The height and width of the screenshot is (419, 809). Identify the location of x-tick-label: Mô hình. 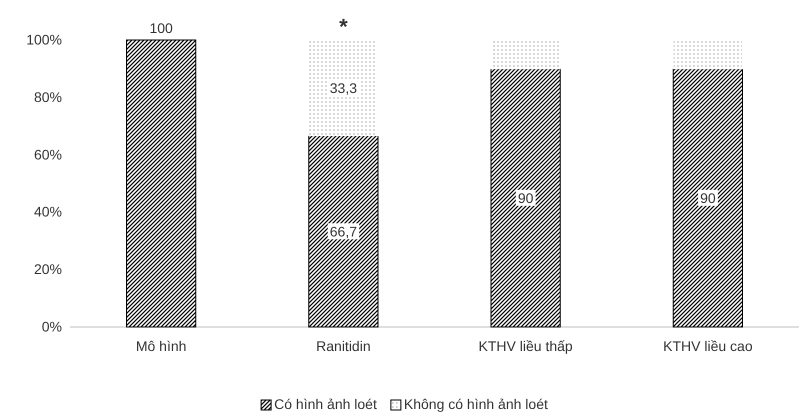
(161, 346).